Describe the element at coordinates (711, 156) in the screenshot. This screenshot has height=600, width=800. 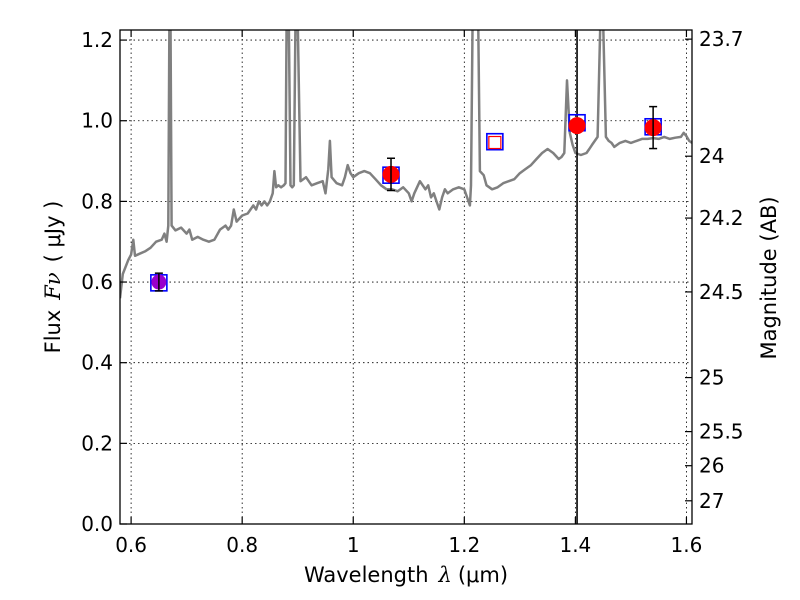
I see `mag-tick-label: 24` at that location.